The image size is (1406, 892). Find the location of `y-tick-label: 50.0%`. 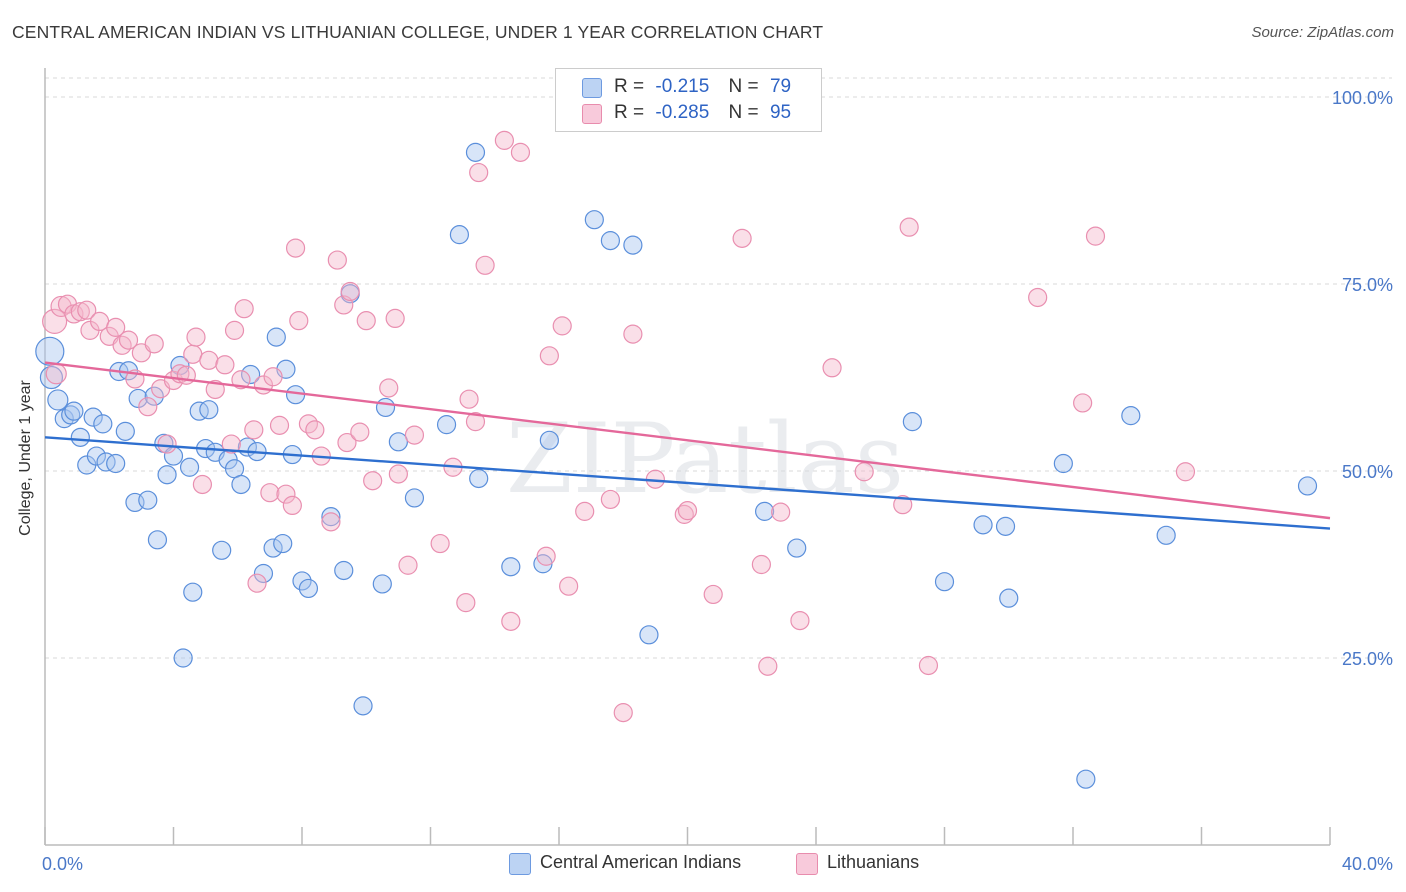

y-tick-label: 50.0% is located at coordinates (1367, 472).